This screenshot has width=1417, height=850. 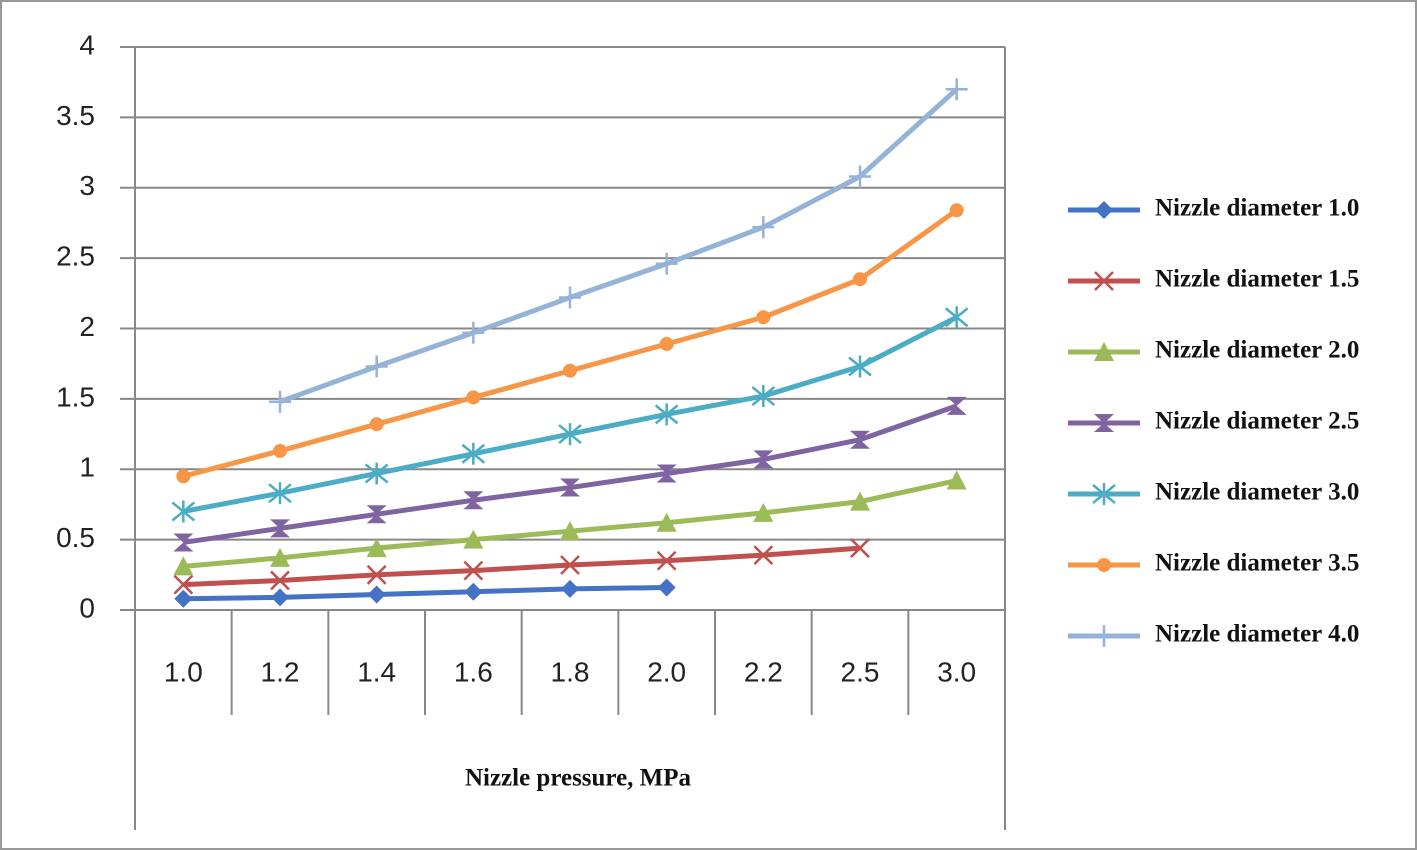 I want to click on x-tick-label: 1.2, so click(x=280, y=671).